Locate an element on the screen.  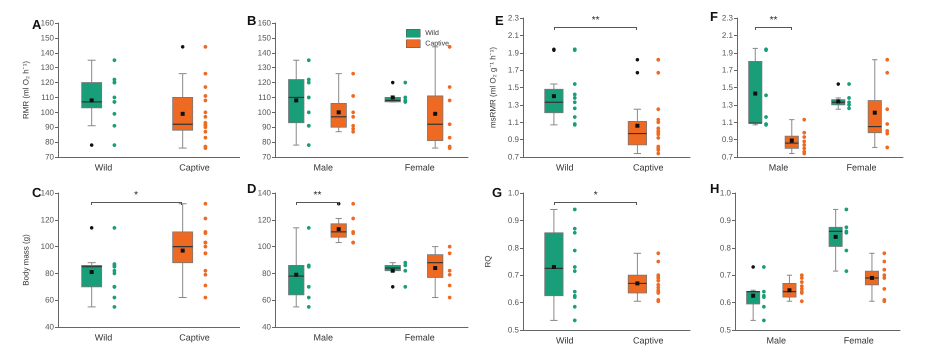
chart-title: C is located at coordinates (37, 192).